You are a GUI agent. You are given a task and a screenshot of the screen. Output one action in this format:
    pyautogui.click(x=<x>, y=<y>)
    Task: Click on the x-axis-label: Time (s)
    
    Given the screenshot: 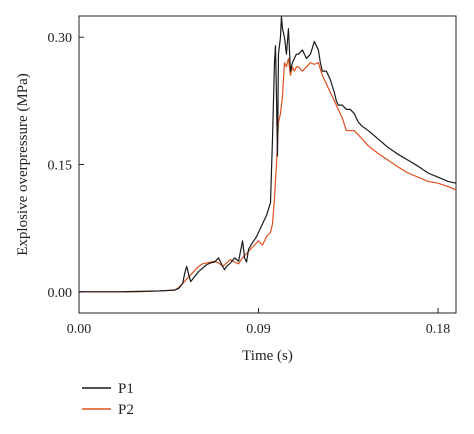 What is the action you would take?
    pyautogui.click(x=267, y=356)
    